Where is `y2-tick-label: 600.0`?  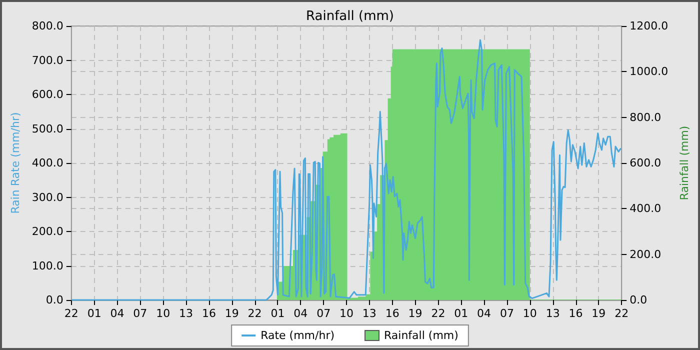 y2-tick-label: 600.0 is located at coordinates (646, 163).